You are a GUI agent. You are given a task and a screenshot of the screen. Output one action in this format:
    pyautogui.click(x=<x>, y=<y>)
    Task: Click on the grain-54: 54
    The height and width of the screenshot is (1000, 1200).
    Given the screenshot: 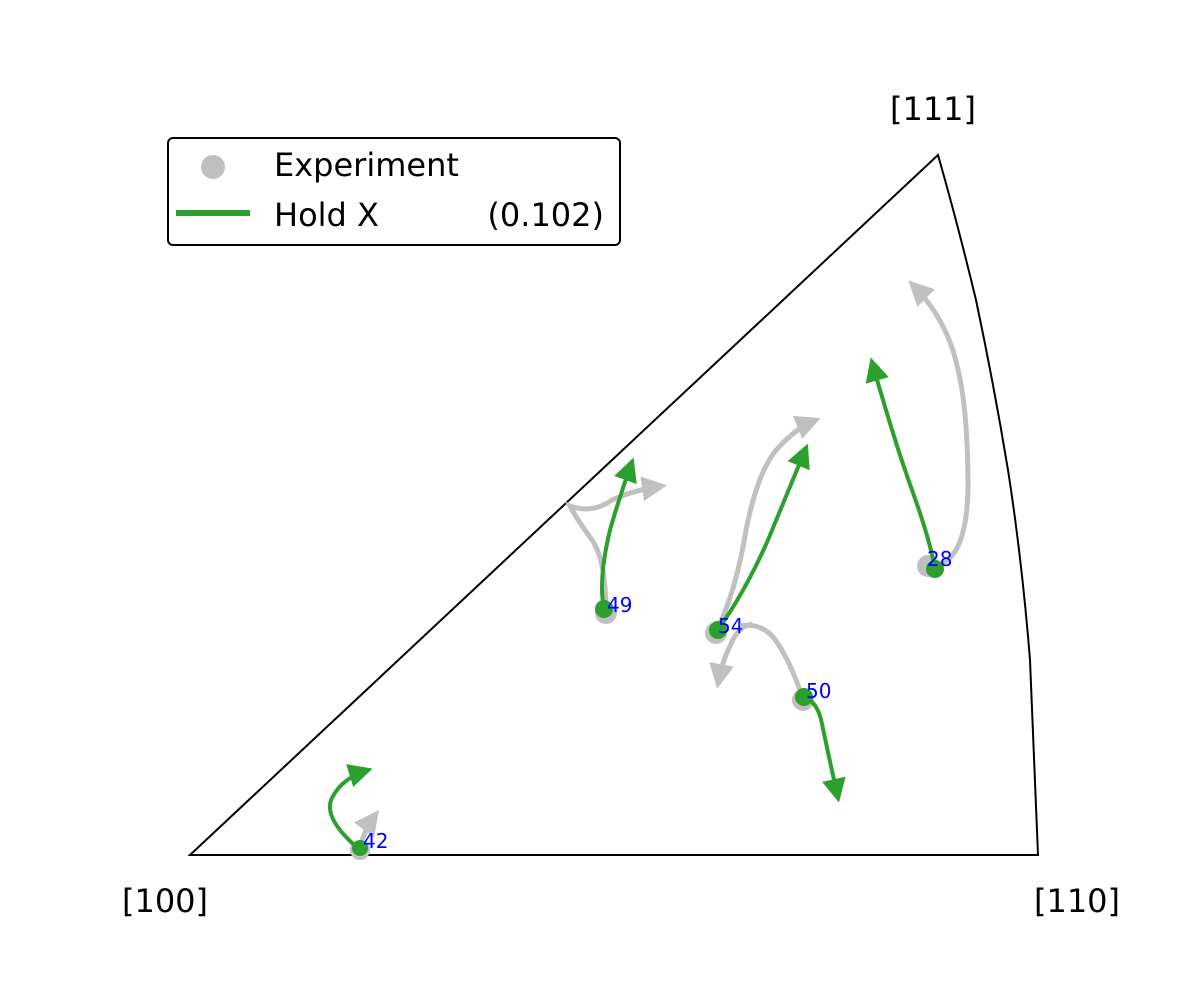 What is the action you would take?
    pyautogui.click(x=763, y=552)
    